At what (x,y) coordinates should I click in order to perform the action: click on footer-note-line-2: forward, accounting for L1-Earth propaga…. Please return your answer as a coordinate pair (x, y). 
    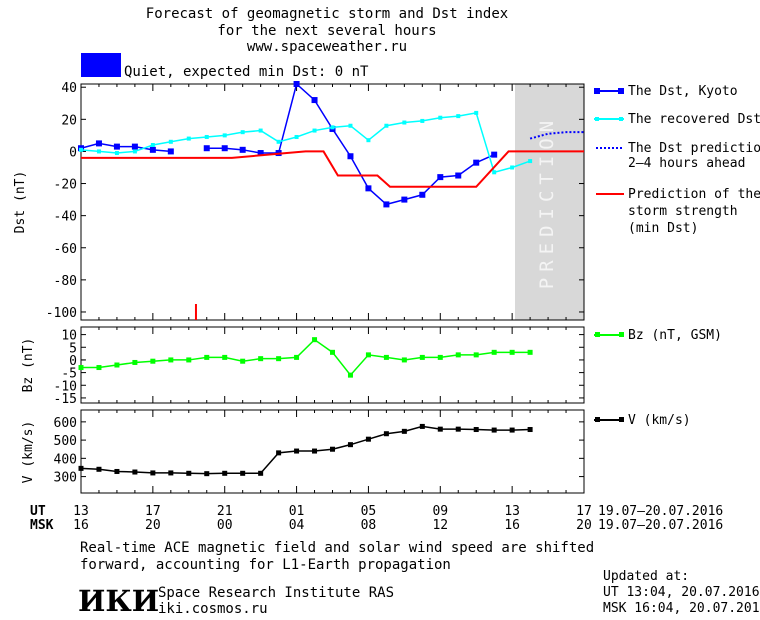
    Looking at the image, I should click on (265, 565).